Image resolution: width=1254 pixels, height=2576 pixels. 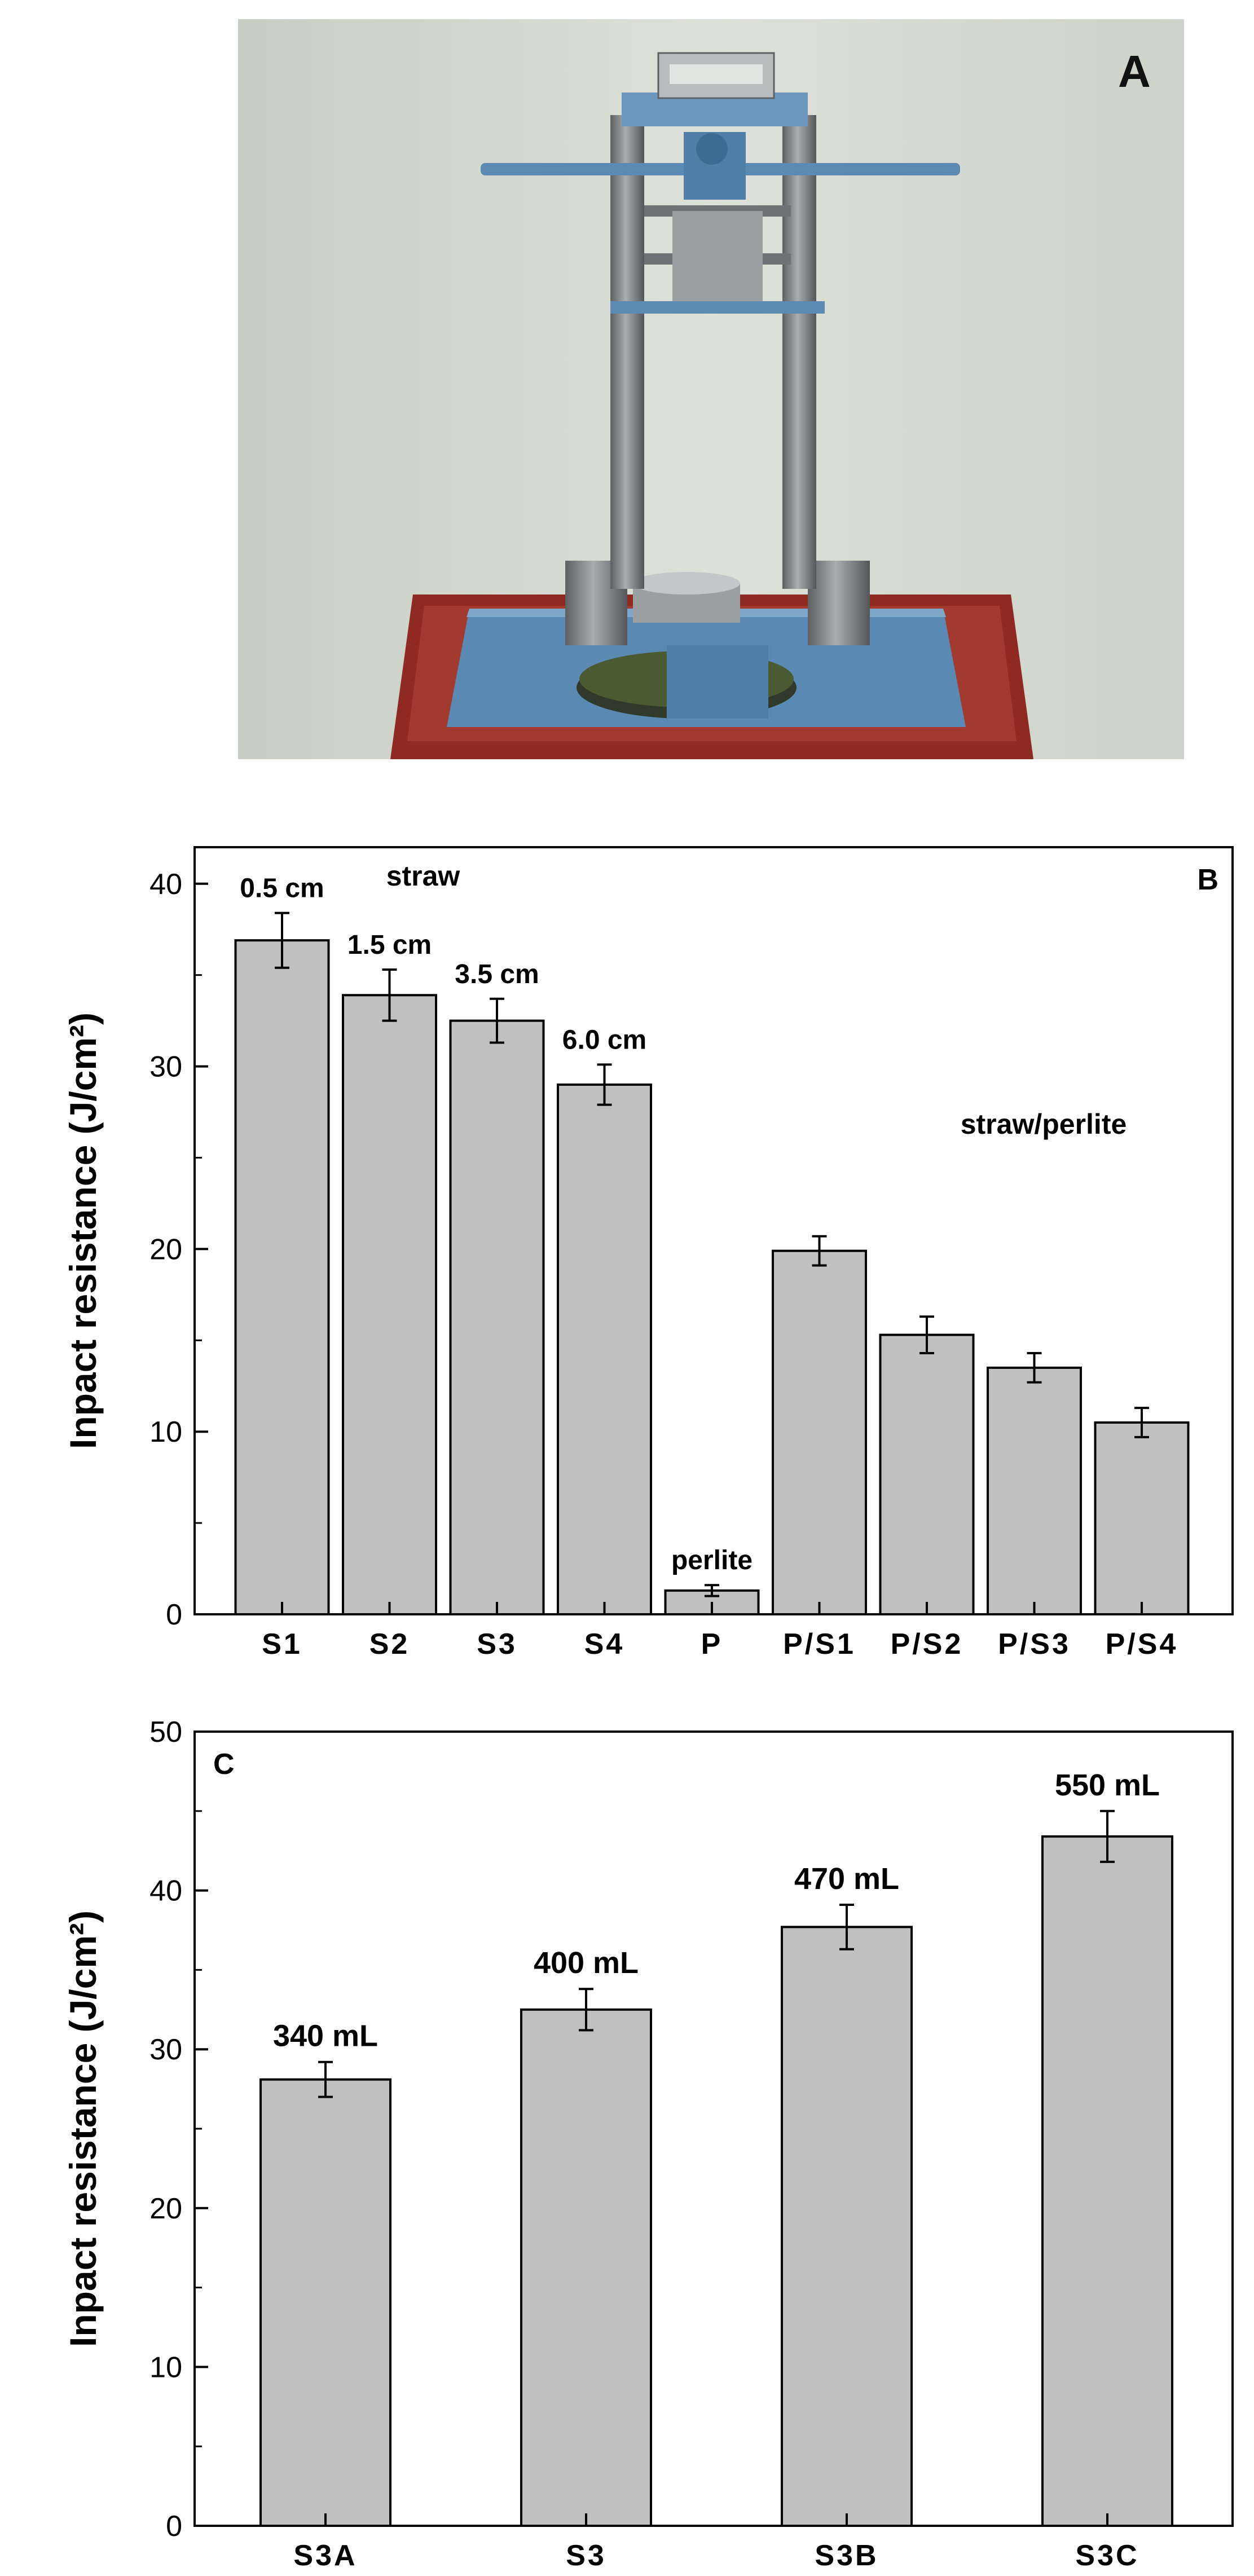 I want to click on annotation: straw, so click(x=423, y=876).